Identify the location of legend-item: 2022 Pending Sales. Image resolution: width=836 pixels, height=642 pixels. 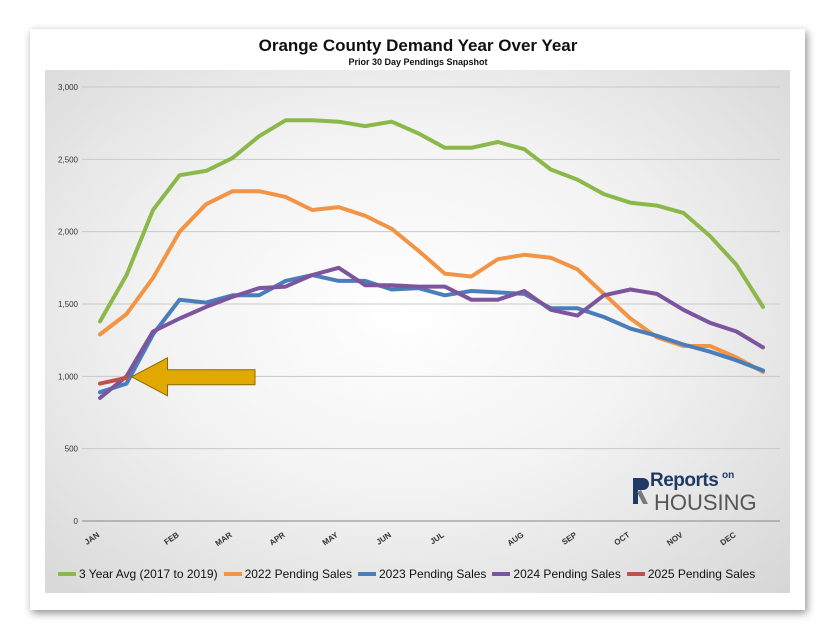
(287, 574).